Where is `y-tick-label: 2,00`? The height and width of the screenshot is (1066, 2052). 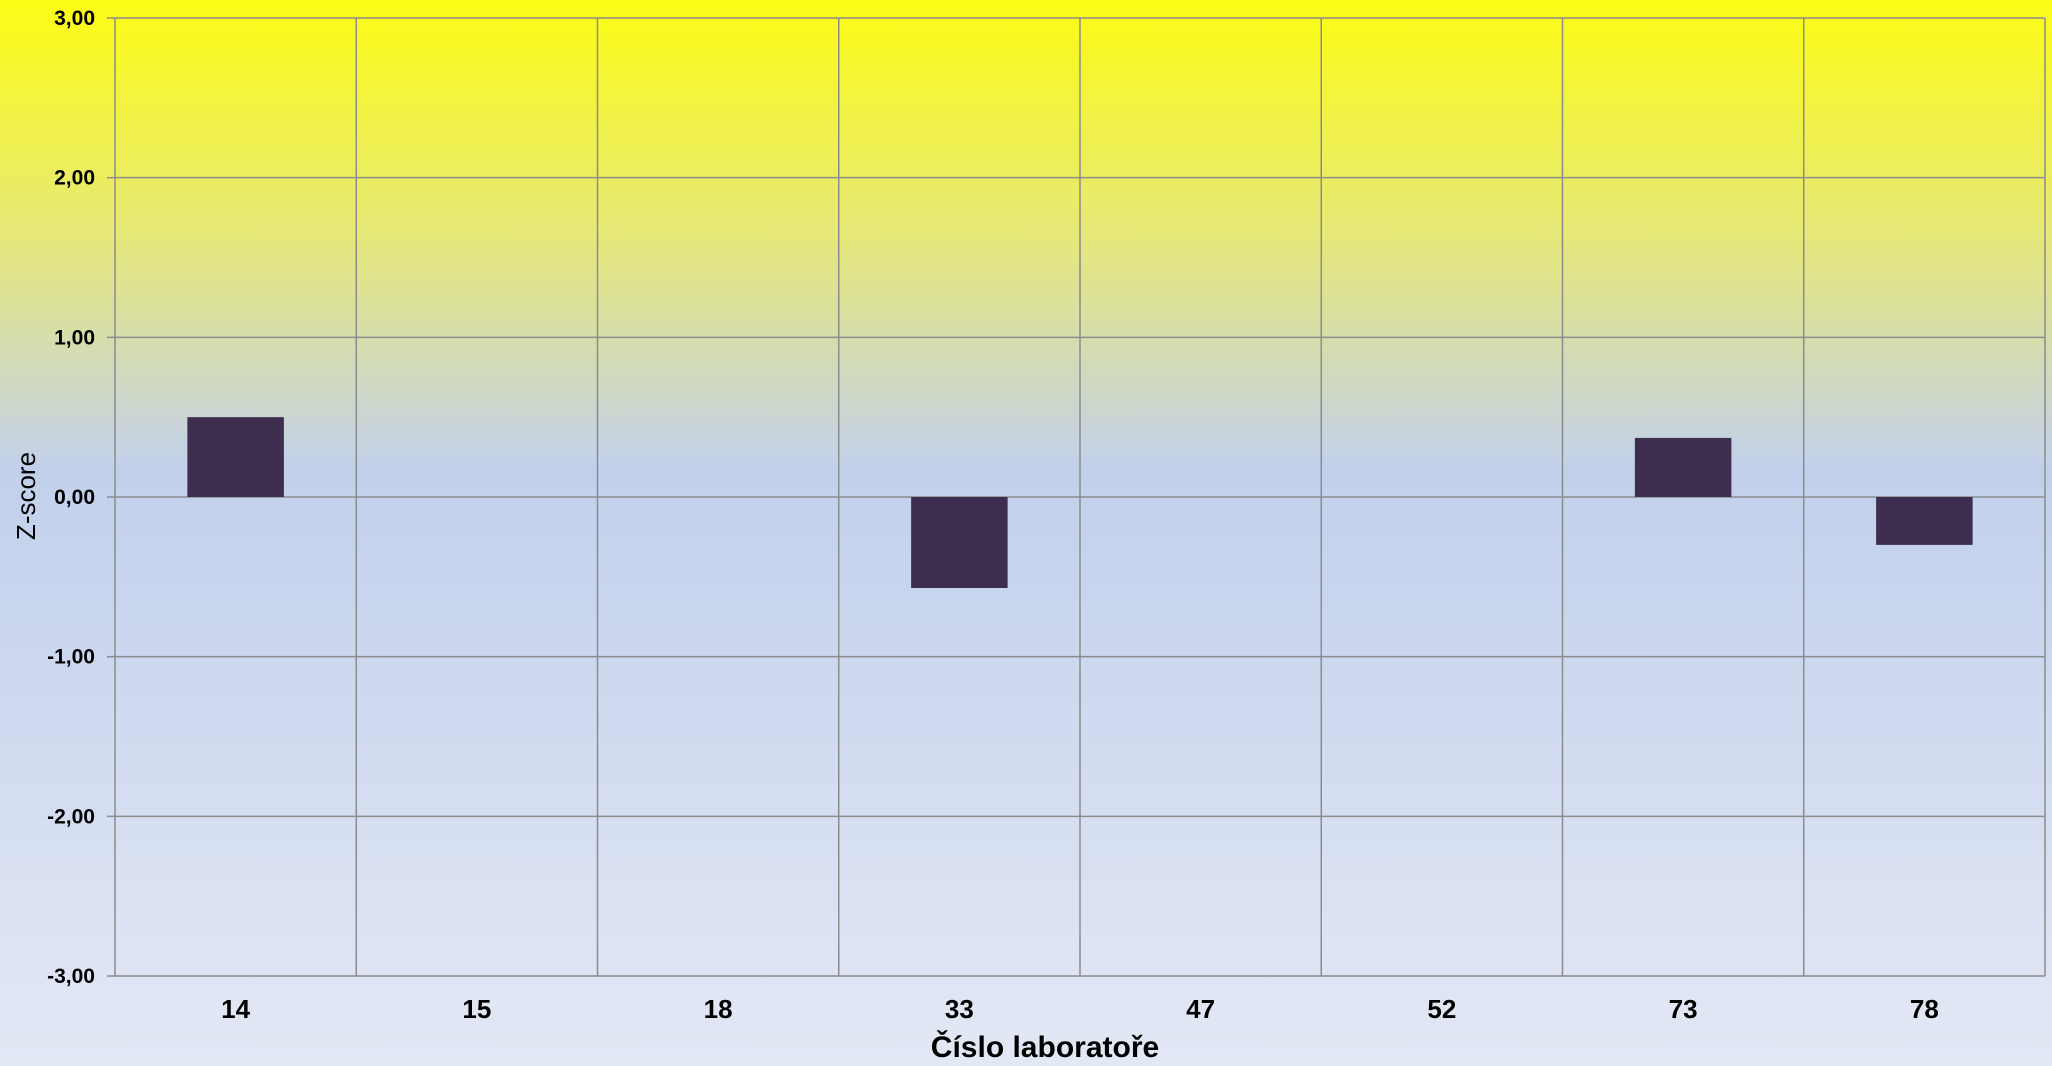 y-tick-label: 2,00 is located at coordinates (74, 178).